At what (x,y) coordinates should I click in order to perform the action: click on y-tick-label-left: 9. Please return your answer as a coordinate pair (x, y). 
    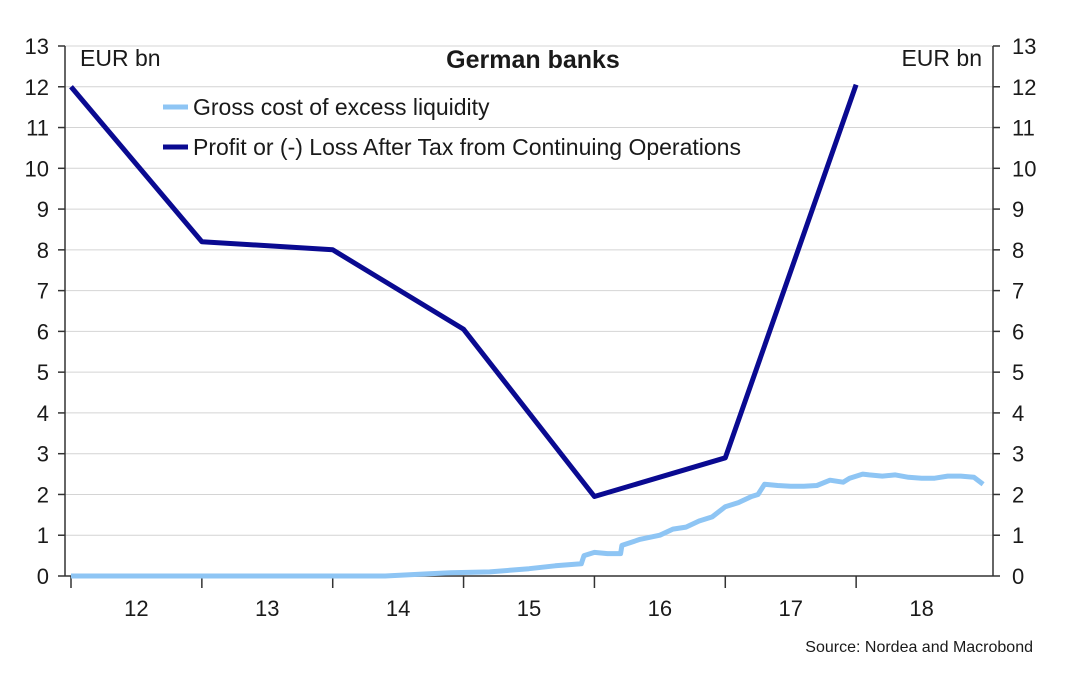
    Looking at the image, I should click on (43, 209).